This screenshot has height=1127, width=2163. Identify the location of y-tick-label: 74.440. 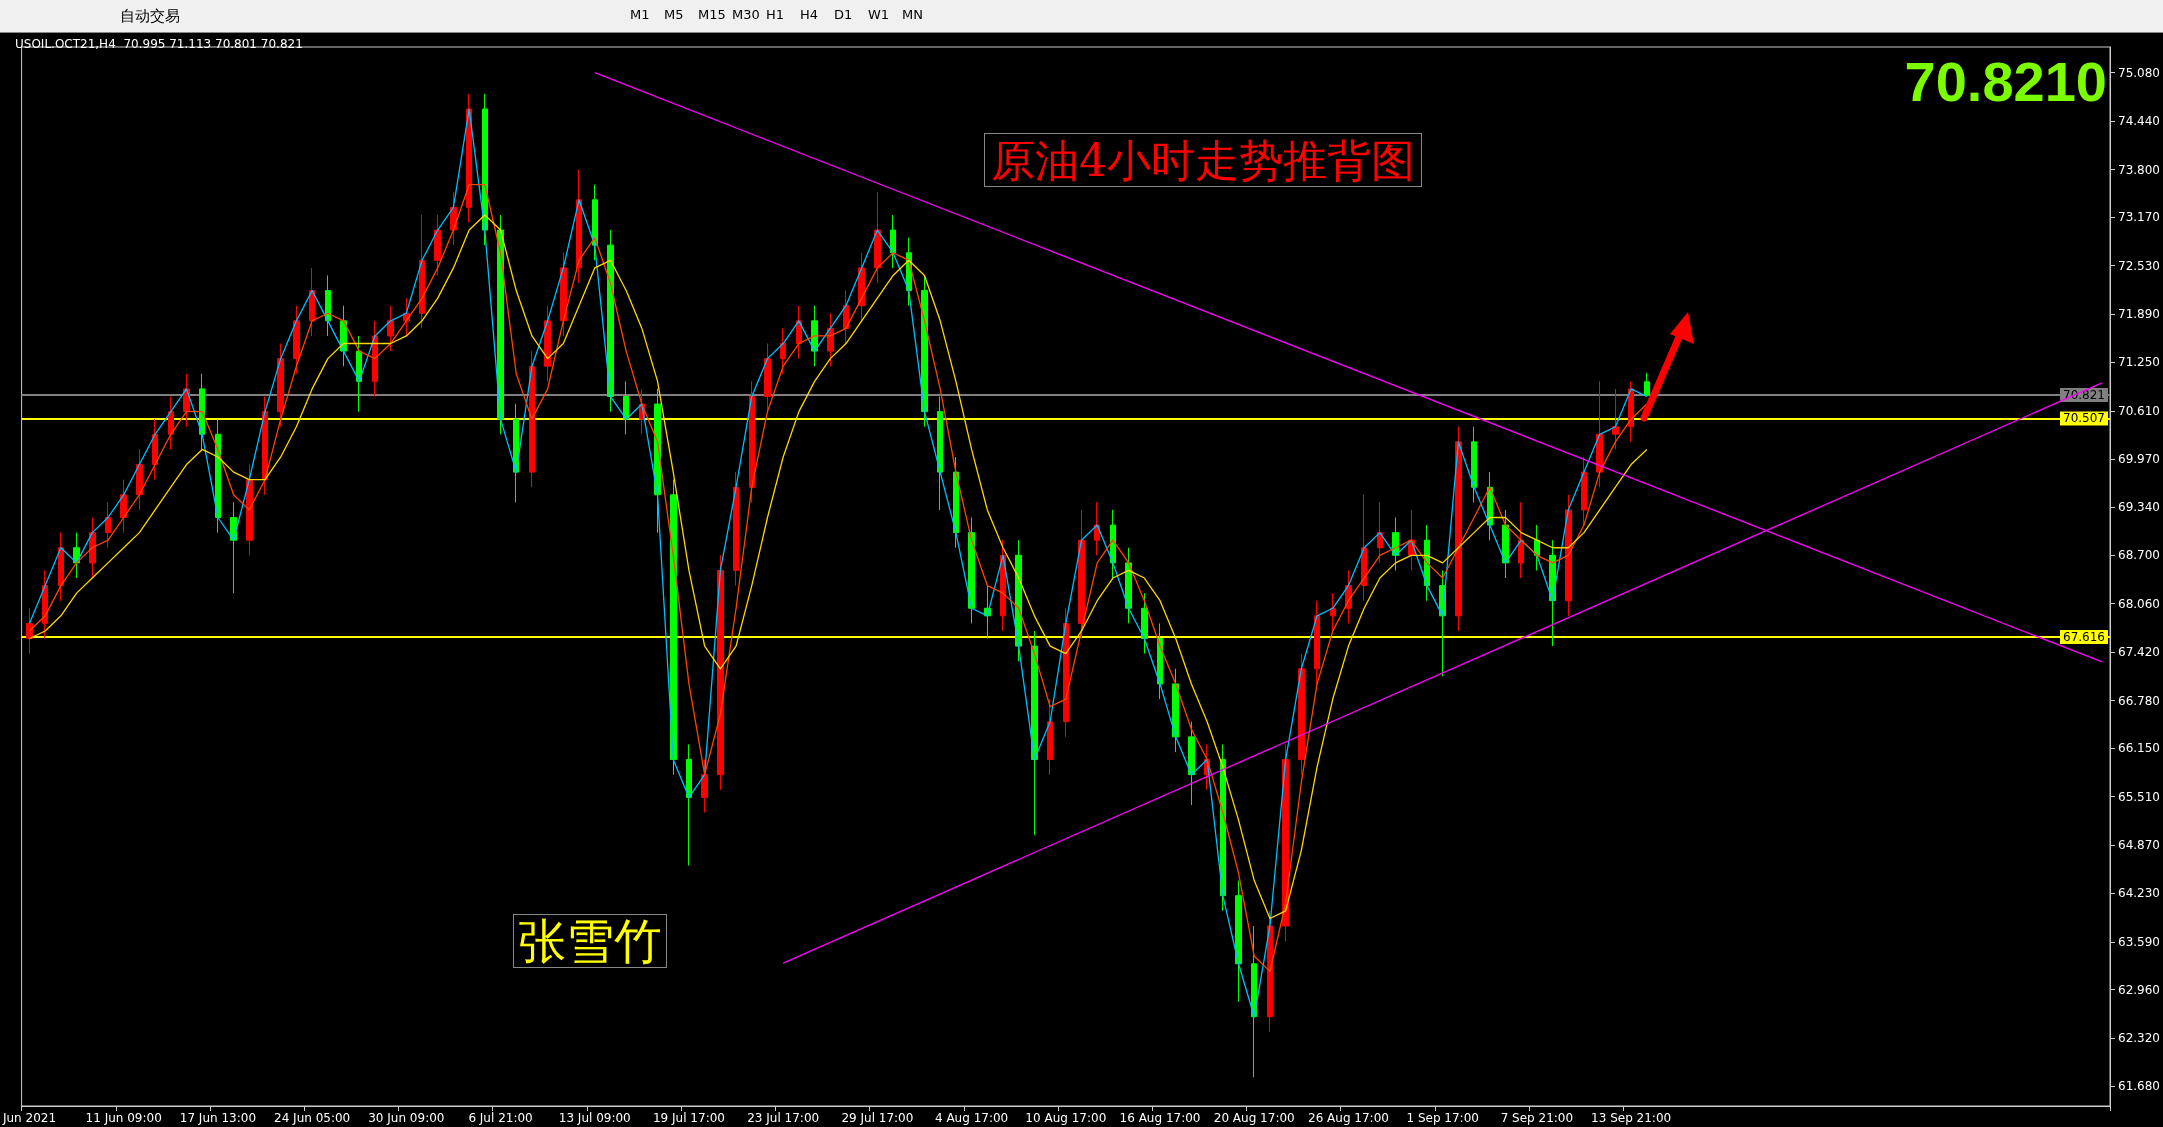
(2139, 121).